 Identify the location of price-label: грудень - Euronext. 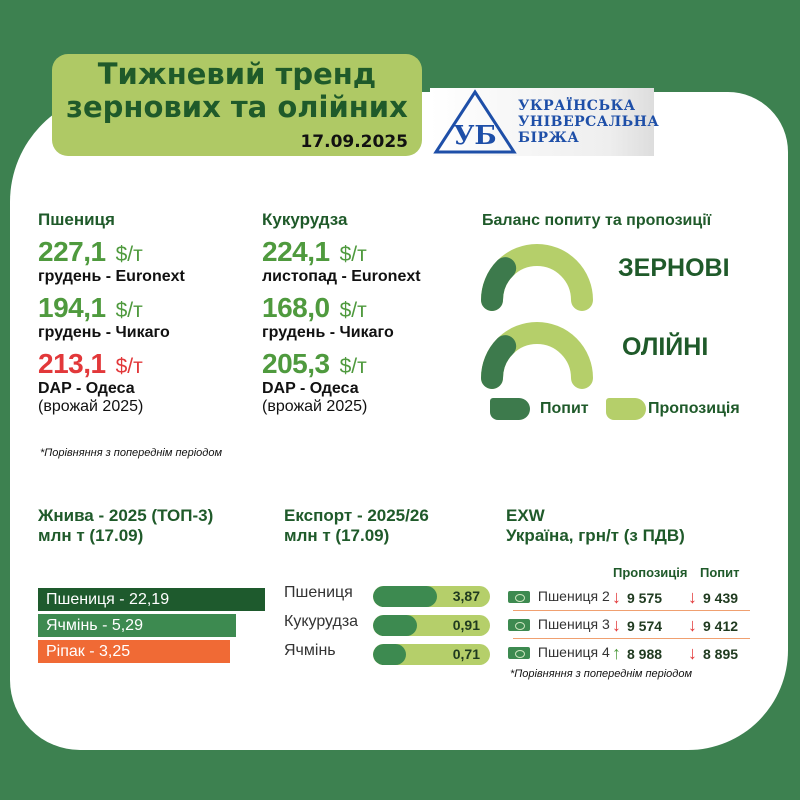
(111, 276).